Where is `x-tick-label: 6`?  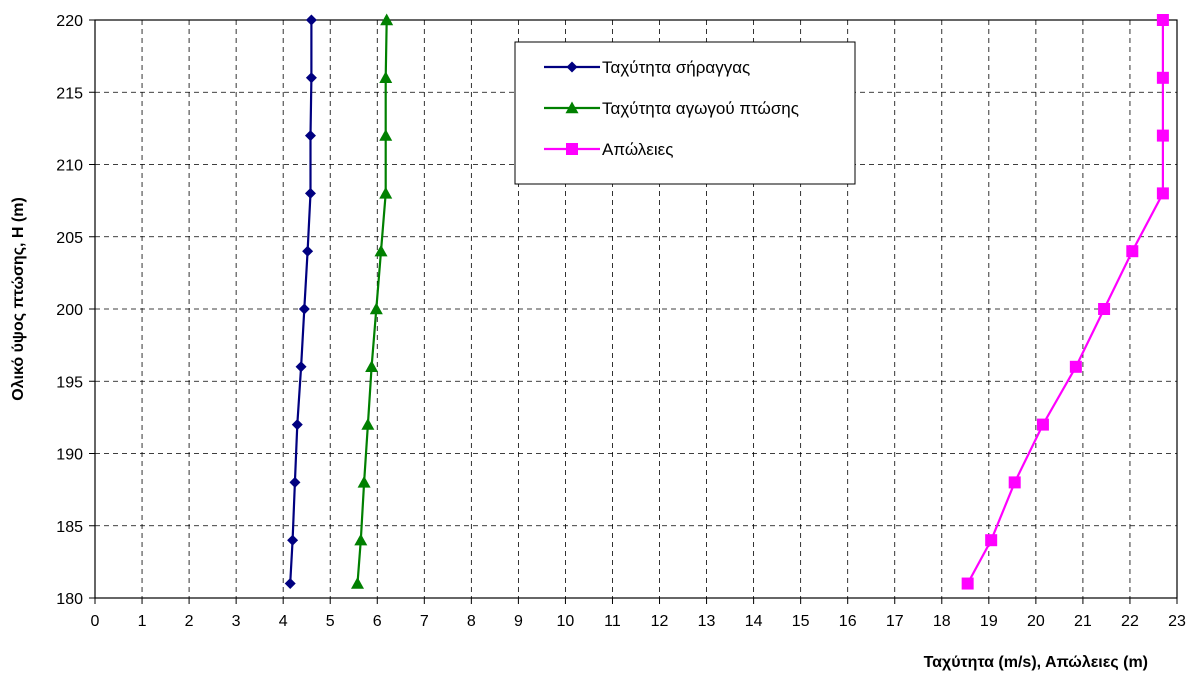 x-tick-label: 6 is located at coordinates (377, 621).